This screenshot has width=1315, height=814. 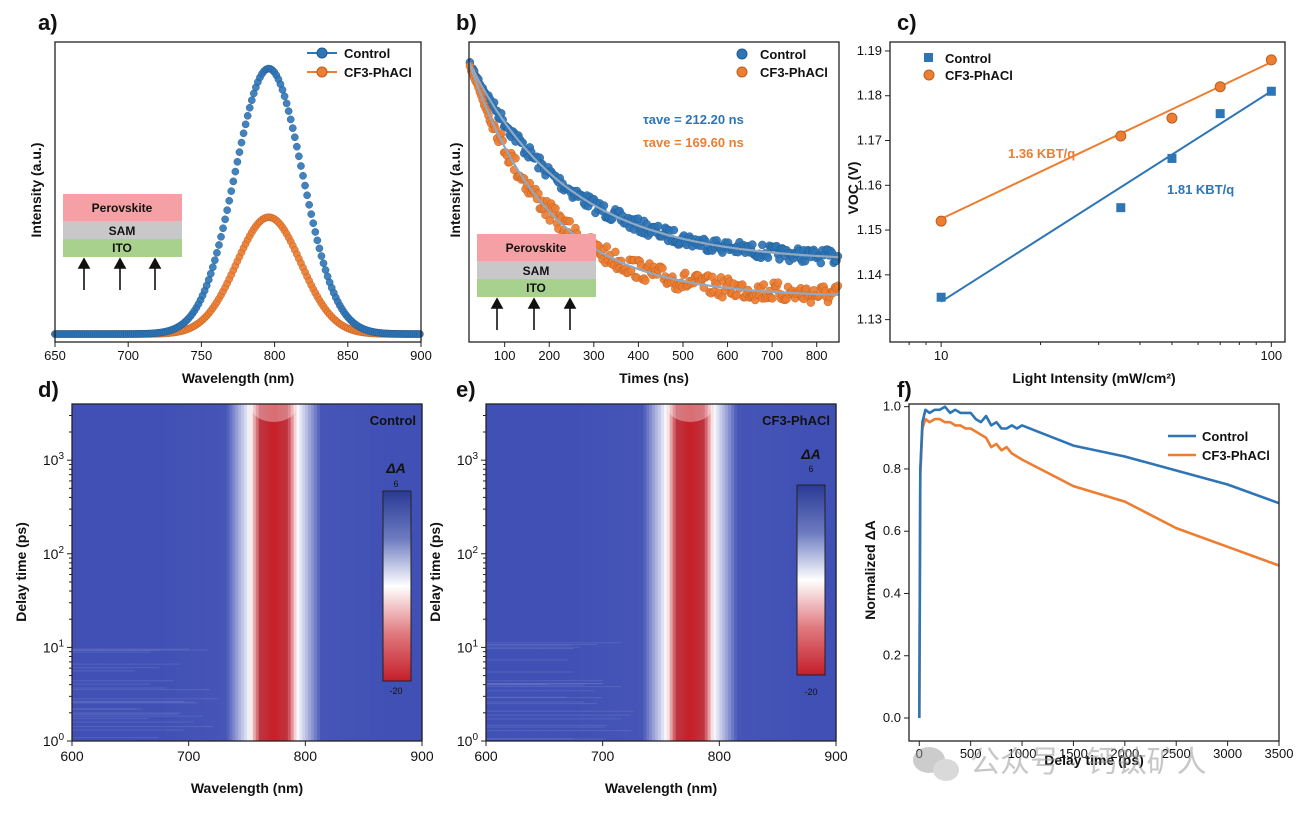 I want to click on tau-control-annotation: τave = 212.20 ns, so click(x=693, y=119).